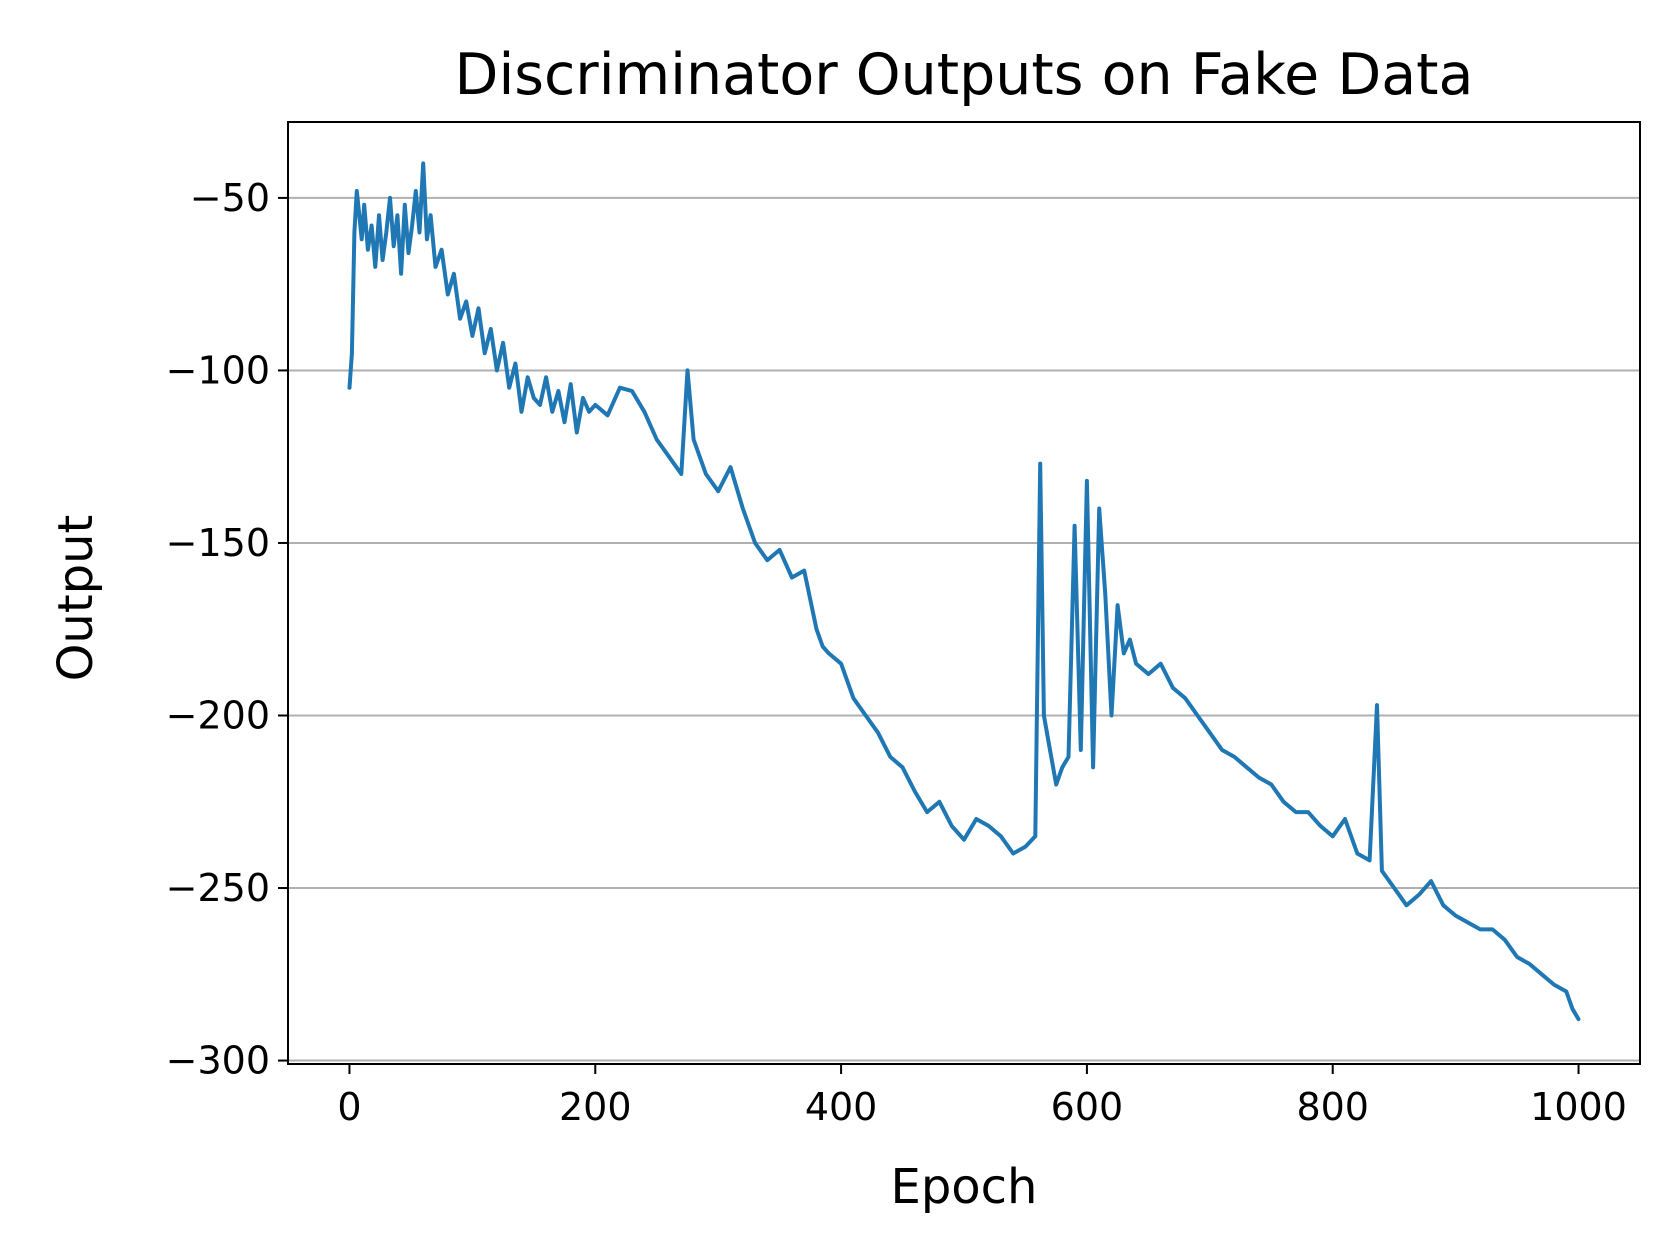 The width and height of the screenshot is (1680, 1257). What do you see at coordinates (227, 629) in the screenshot?
I see `y-axis-ticks: −50 −100 −150 −200 −250 −300` at bounding box center [227, 629].